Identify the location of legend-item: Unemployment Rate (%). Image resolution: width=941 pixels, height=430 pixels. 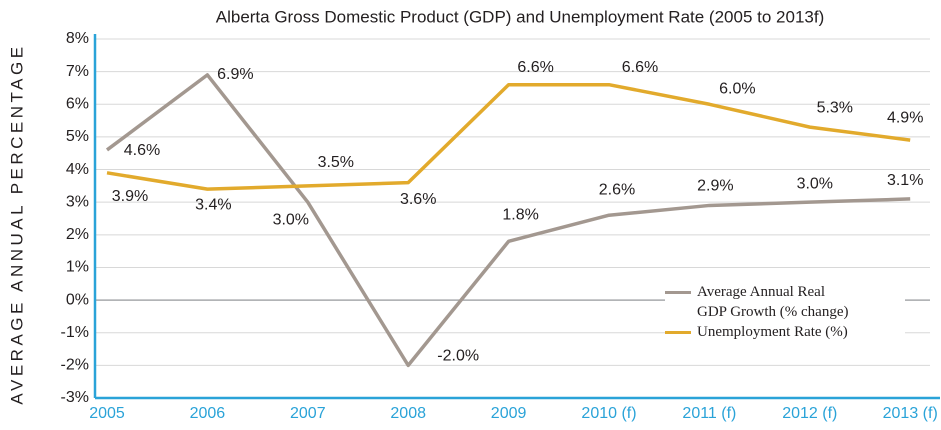
(785, 332).